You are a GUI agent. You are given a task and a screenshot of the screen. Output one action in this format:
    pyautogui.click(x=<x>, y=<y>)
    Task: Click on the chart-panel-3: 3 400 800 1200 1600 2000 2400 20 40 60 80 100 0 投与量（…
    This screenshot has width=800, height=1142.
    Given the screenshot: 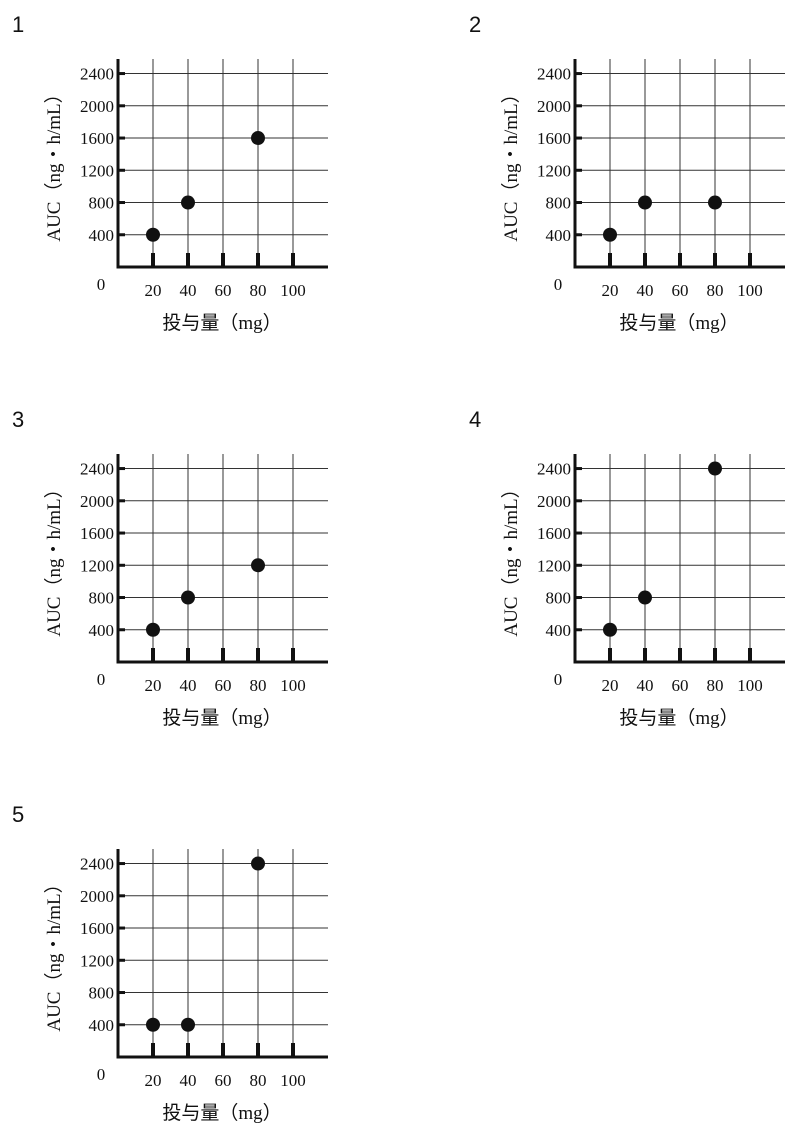 What is the action you would take?
    pyautogui.click(x=182, y=577)
    